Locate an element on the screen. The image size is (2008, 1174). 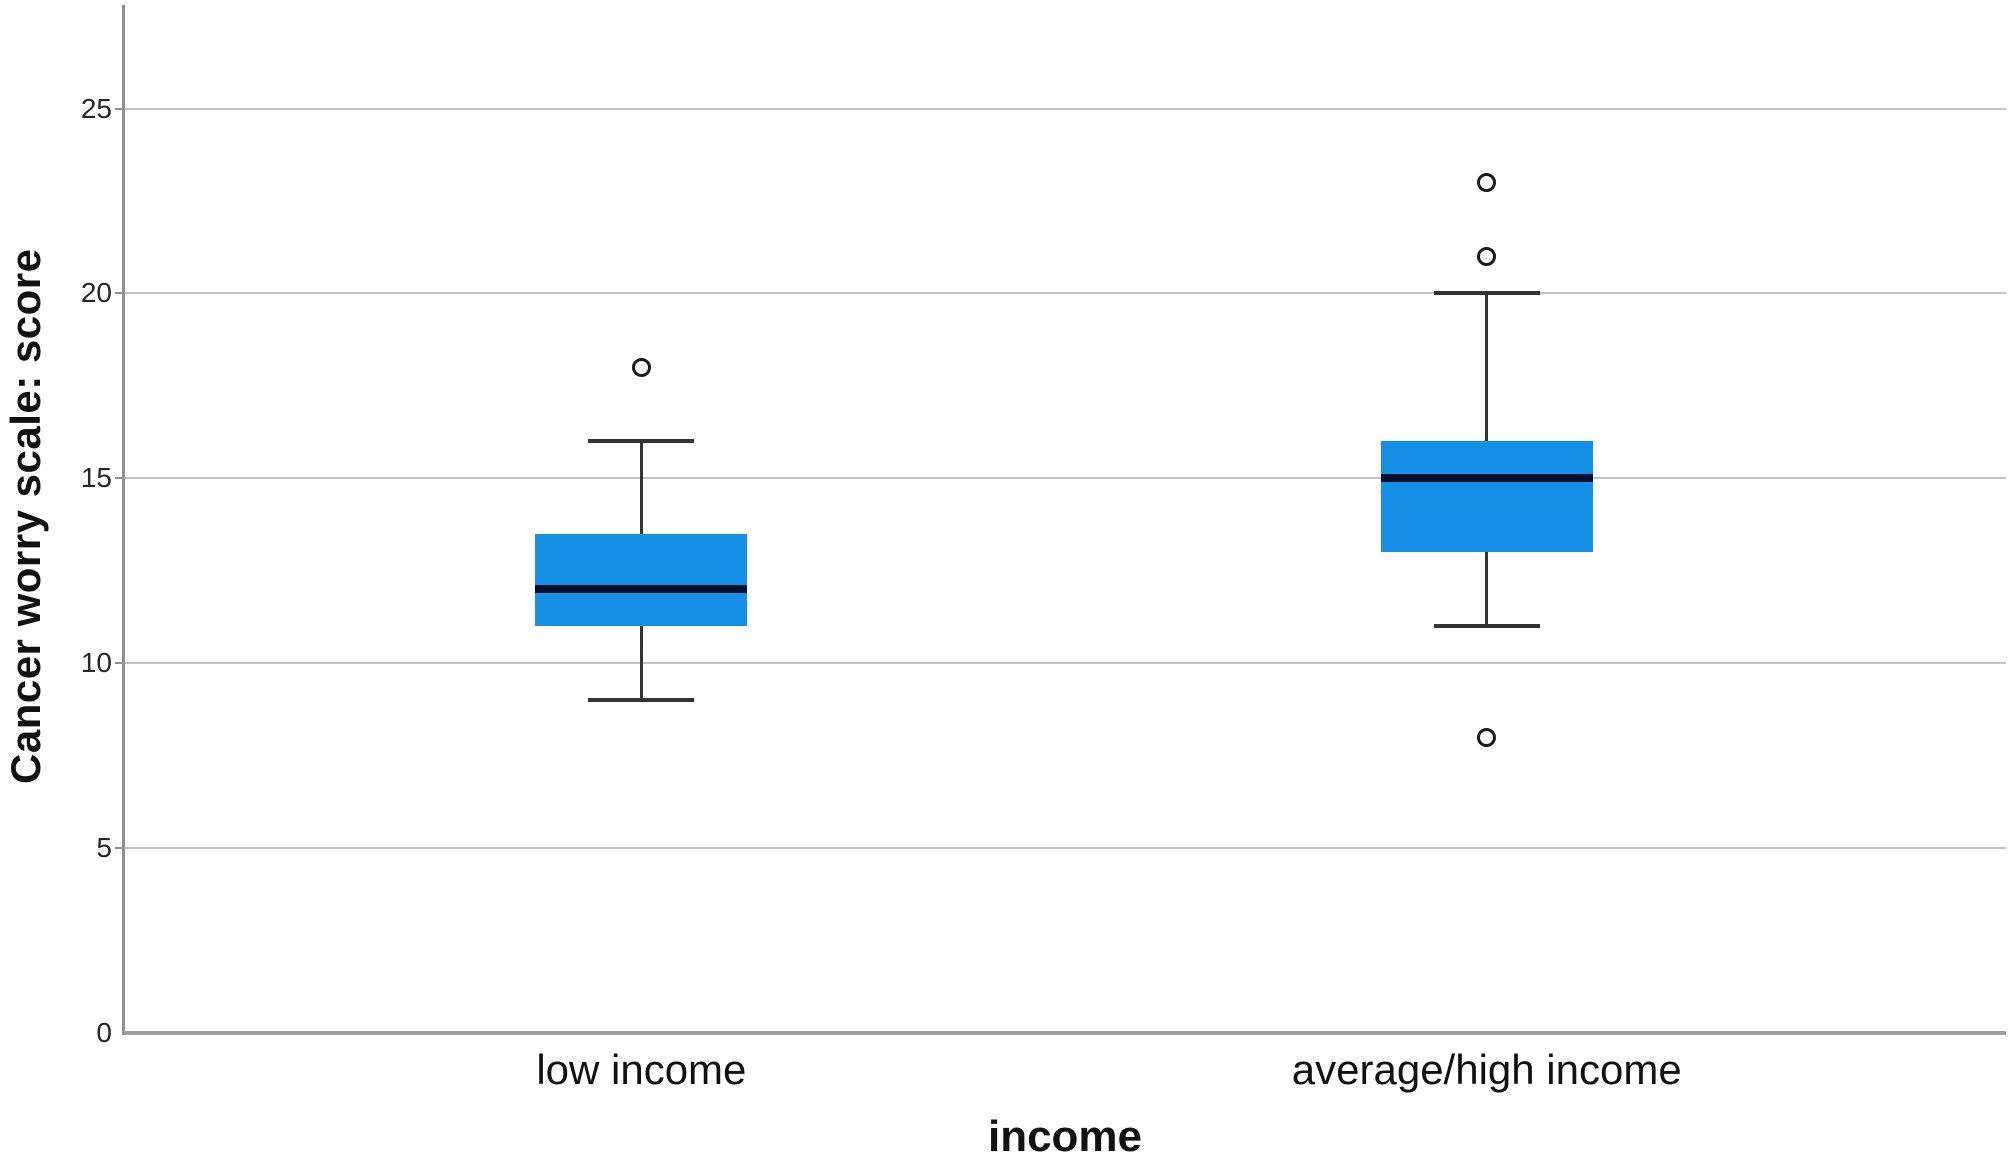
x-axis-line is located at coordinates (1065, 1033).